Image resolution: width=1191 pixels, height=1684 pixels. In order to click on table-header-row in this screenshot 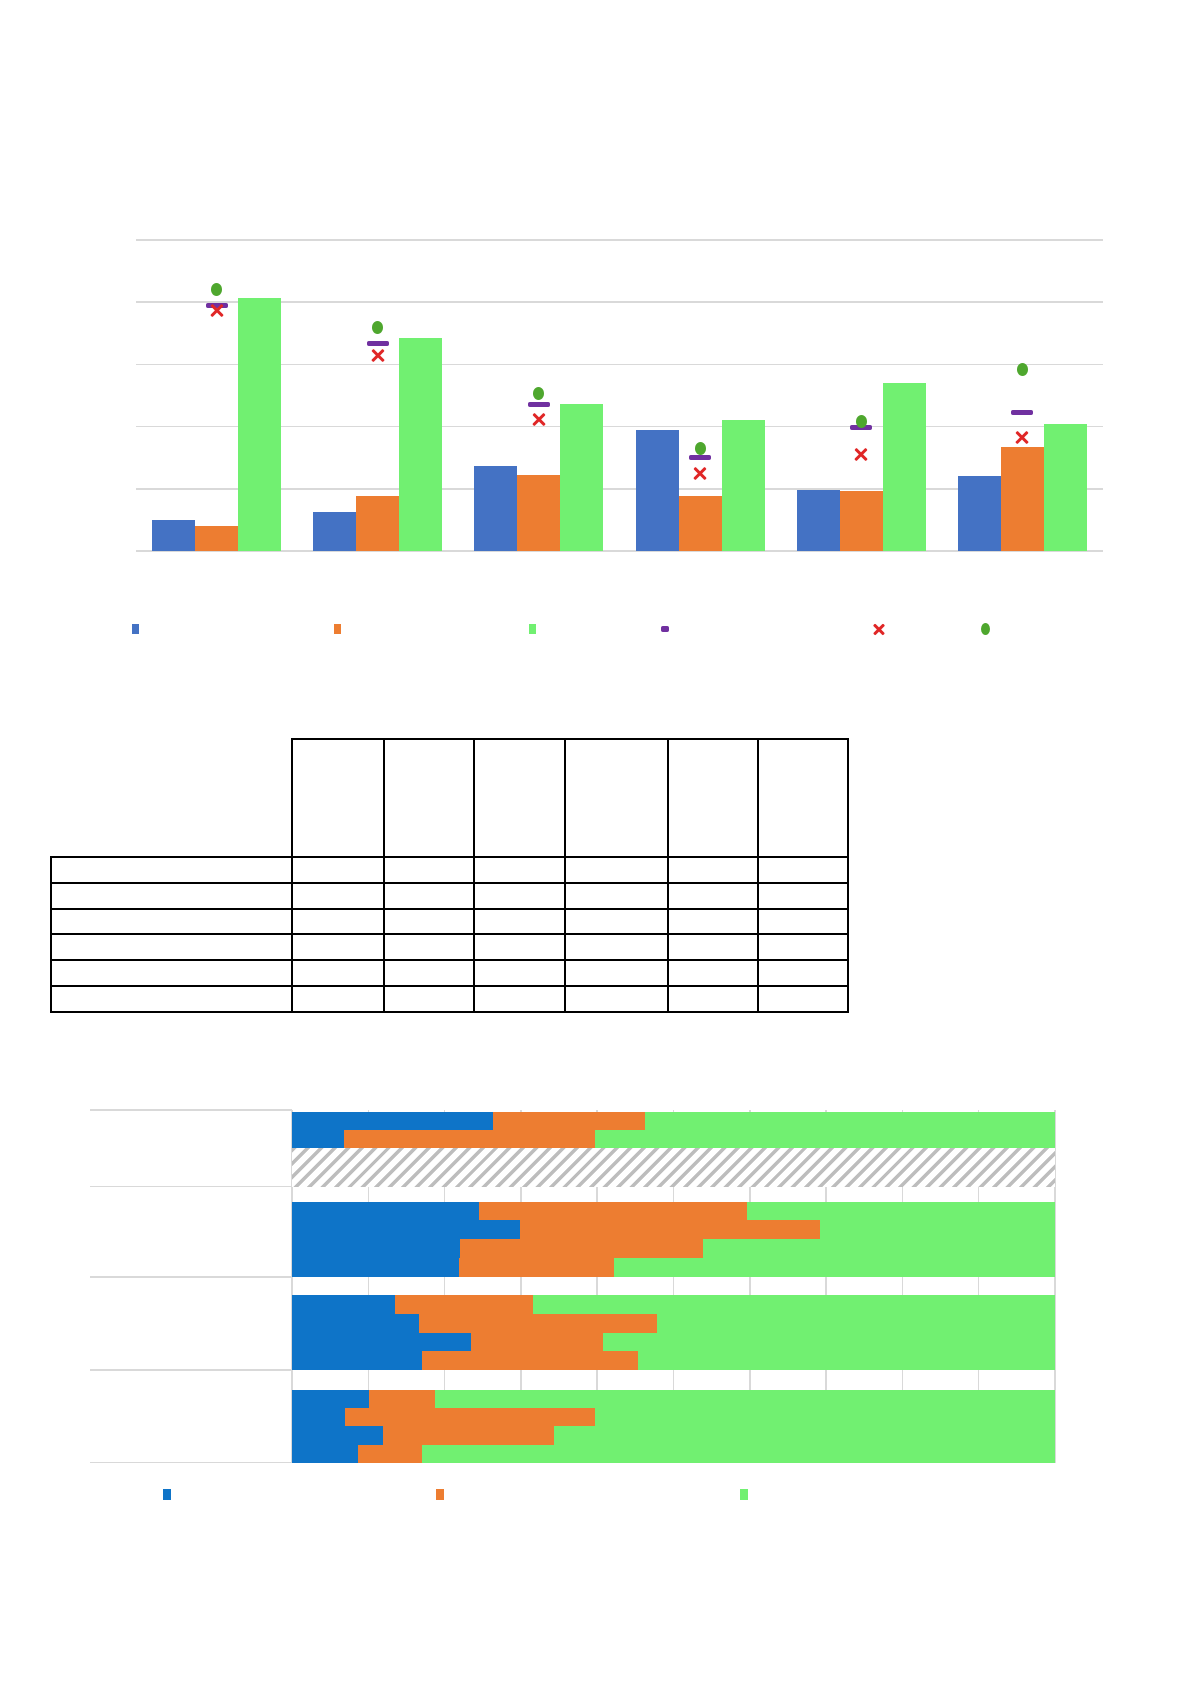, I will do `click(450, 798)`.